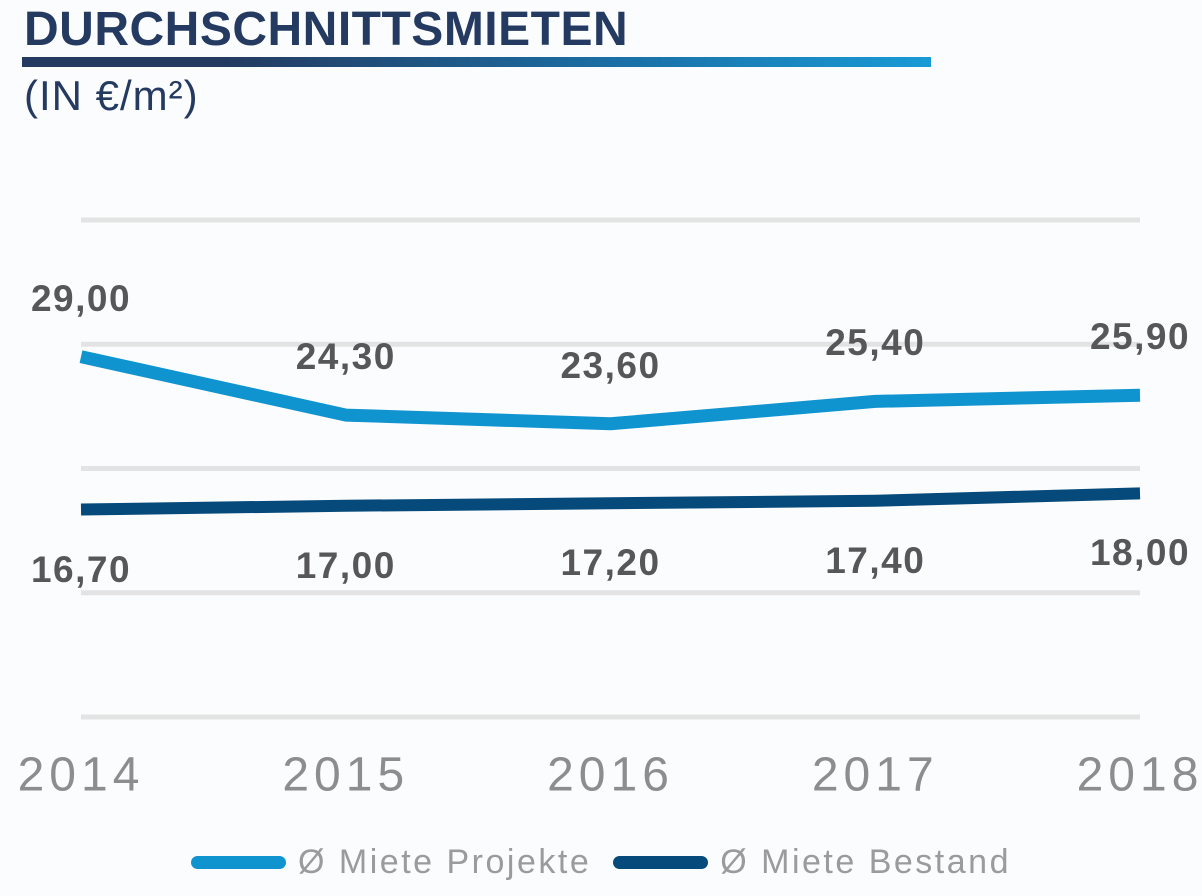 Image resolution: width=1202 pixels, height=896 pixels. What do you see at coordinates (111, 95) in the screenshot?
I see `chart-subtitle: (IN €/m²)` at bounding box center [111, 95].